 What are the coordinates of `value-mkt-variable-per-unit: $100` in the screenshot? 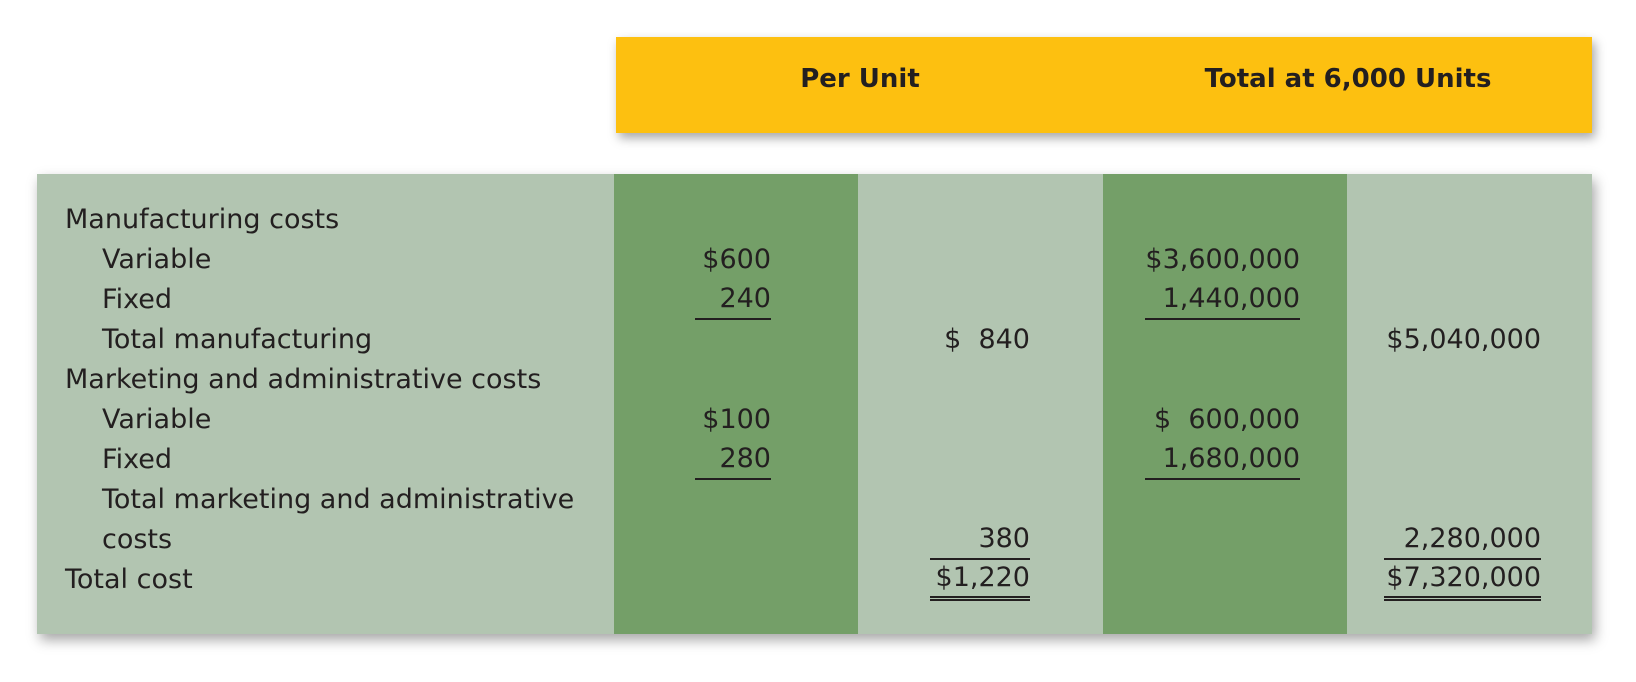 It's located at (736, 419).